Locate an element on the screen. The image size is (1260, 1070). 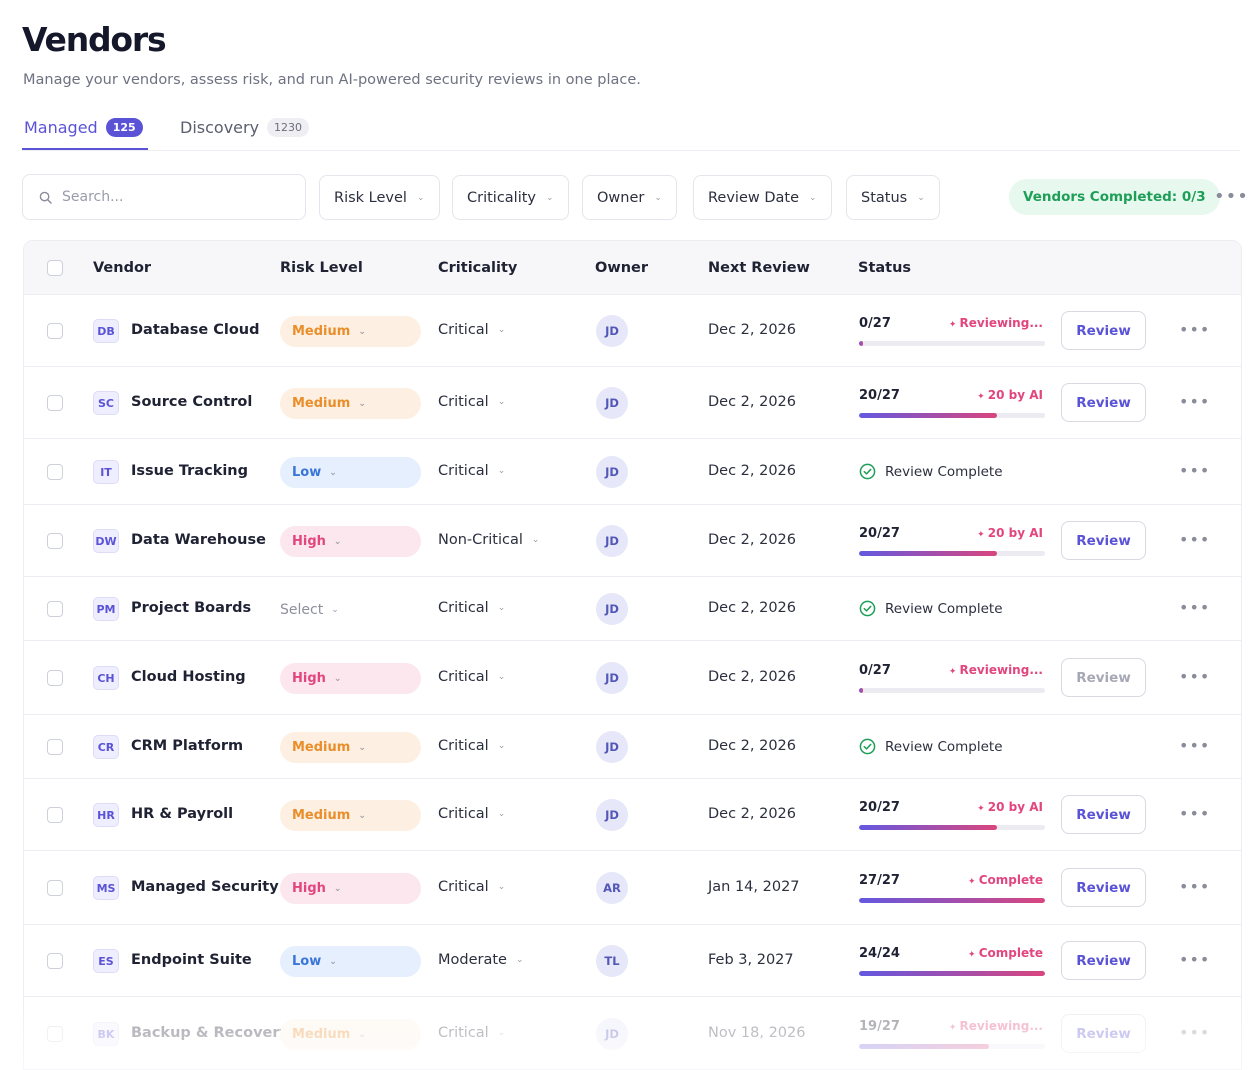
header-status: Status is located at coordinates (885, 268).